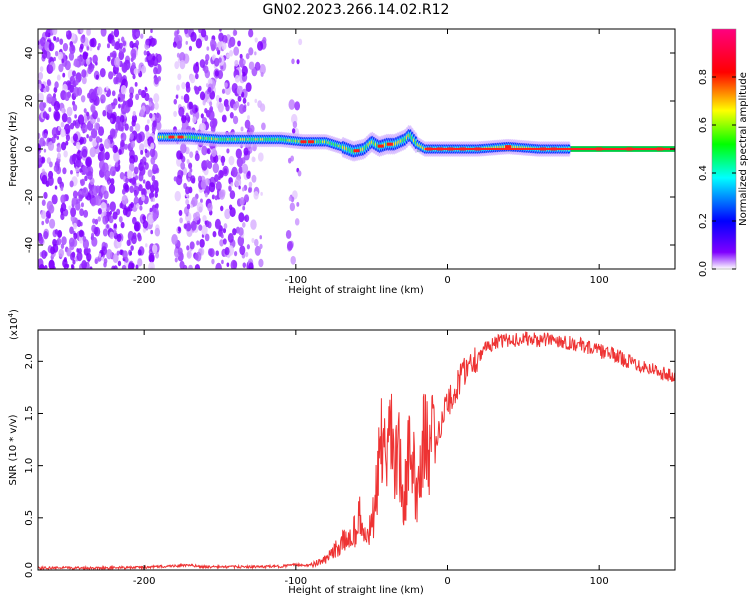  Describe the element at coordinates (717, 173) in the screenshot. I see `colorbar-ticks: 0.0 0.2 0.4 0.6 0.8` at that location.